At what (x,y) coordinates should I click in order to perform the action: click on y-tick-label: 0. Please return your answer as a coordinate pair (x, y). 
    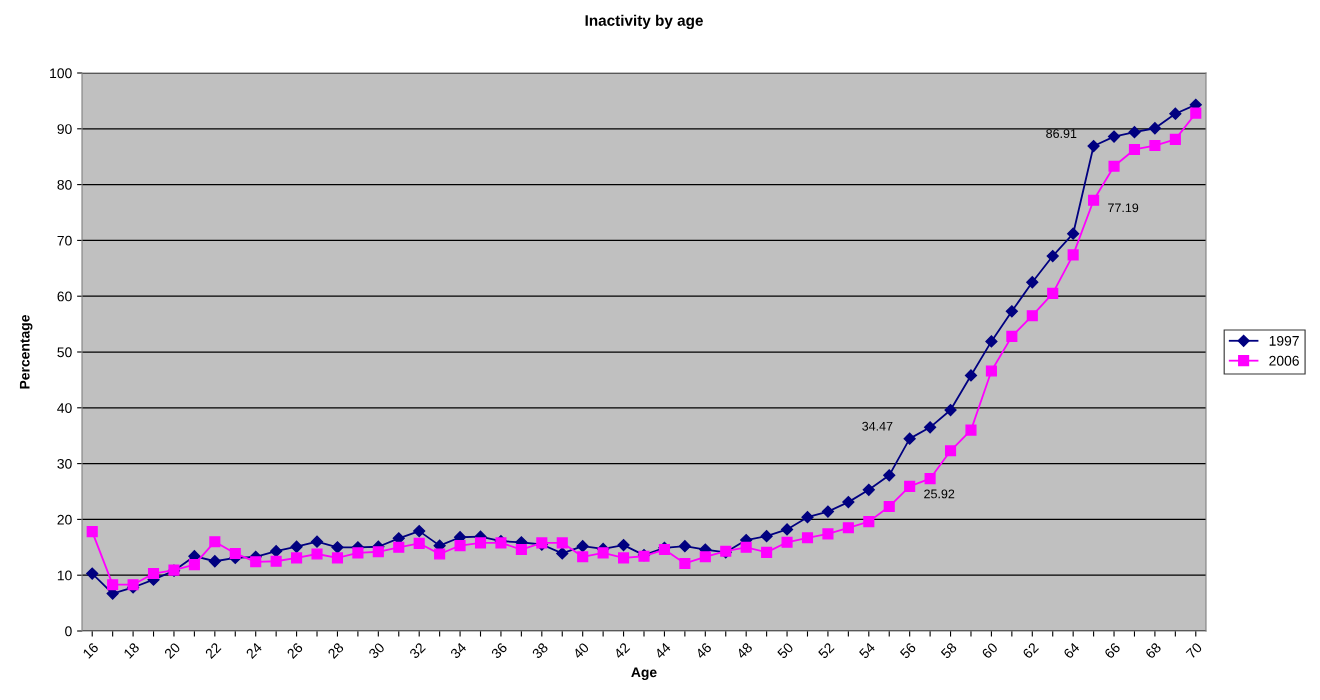
    Looking at the image, I should click on (68, 631).